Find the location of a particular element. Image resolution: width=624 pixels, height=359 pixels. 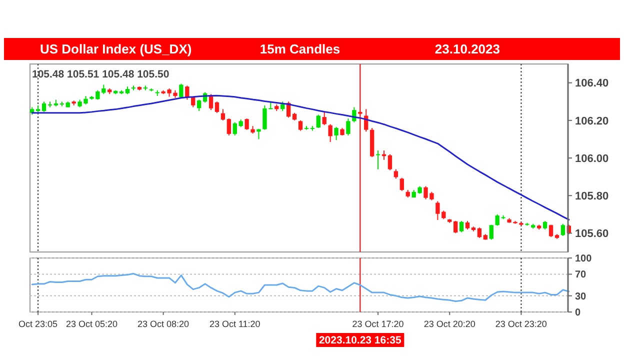

x-tick-label: 23 Oct 05:20 is located at coordinates (92, 324).